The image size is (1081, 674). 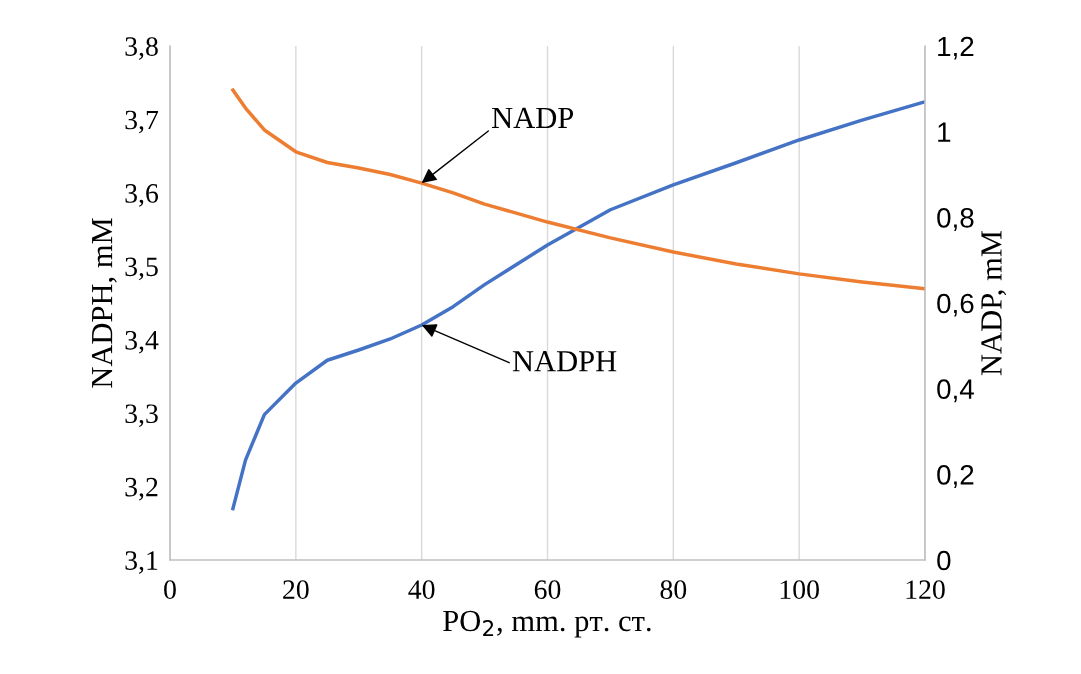 I want to click on x-tick-label: 0, so click(x=170, y=589).